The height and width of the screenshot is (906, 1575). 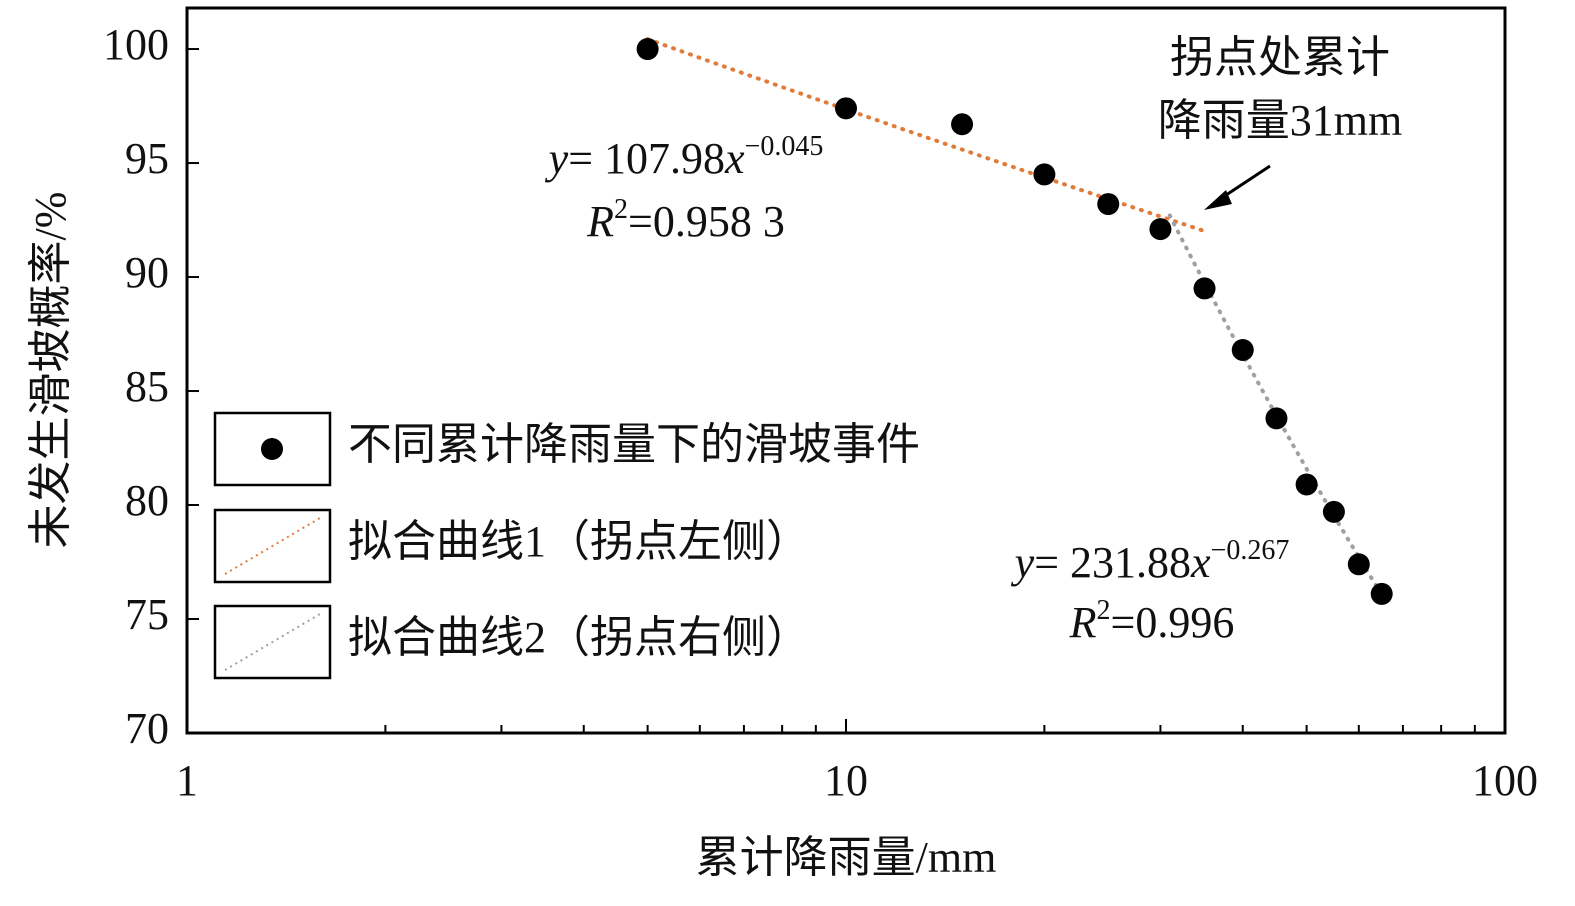 I want to click on y-tick-label: 80, so click(x=147, y=500).